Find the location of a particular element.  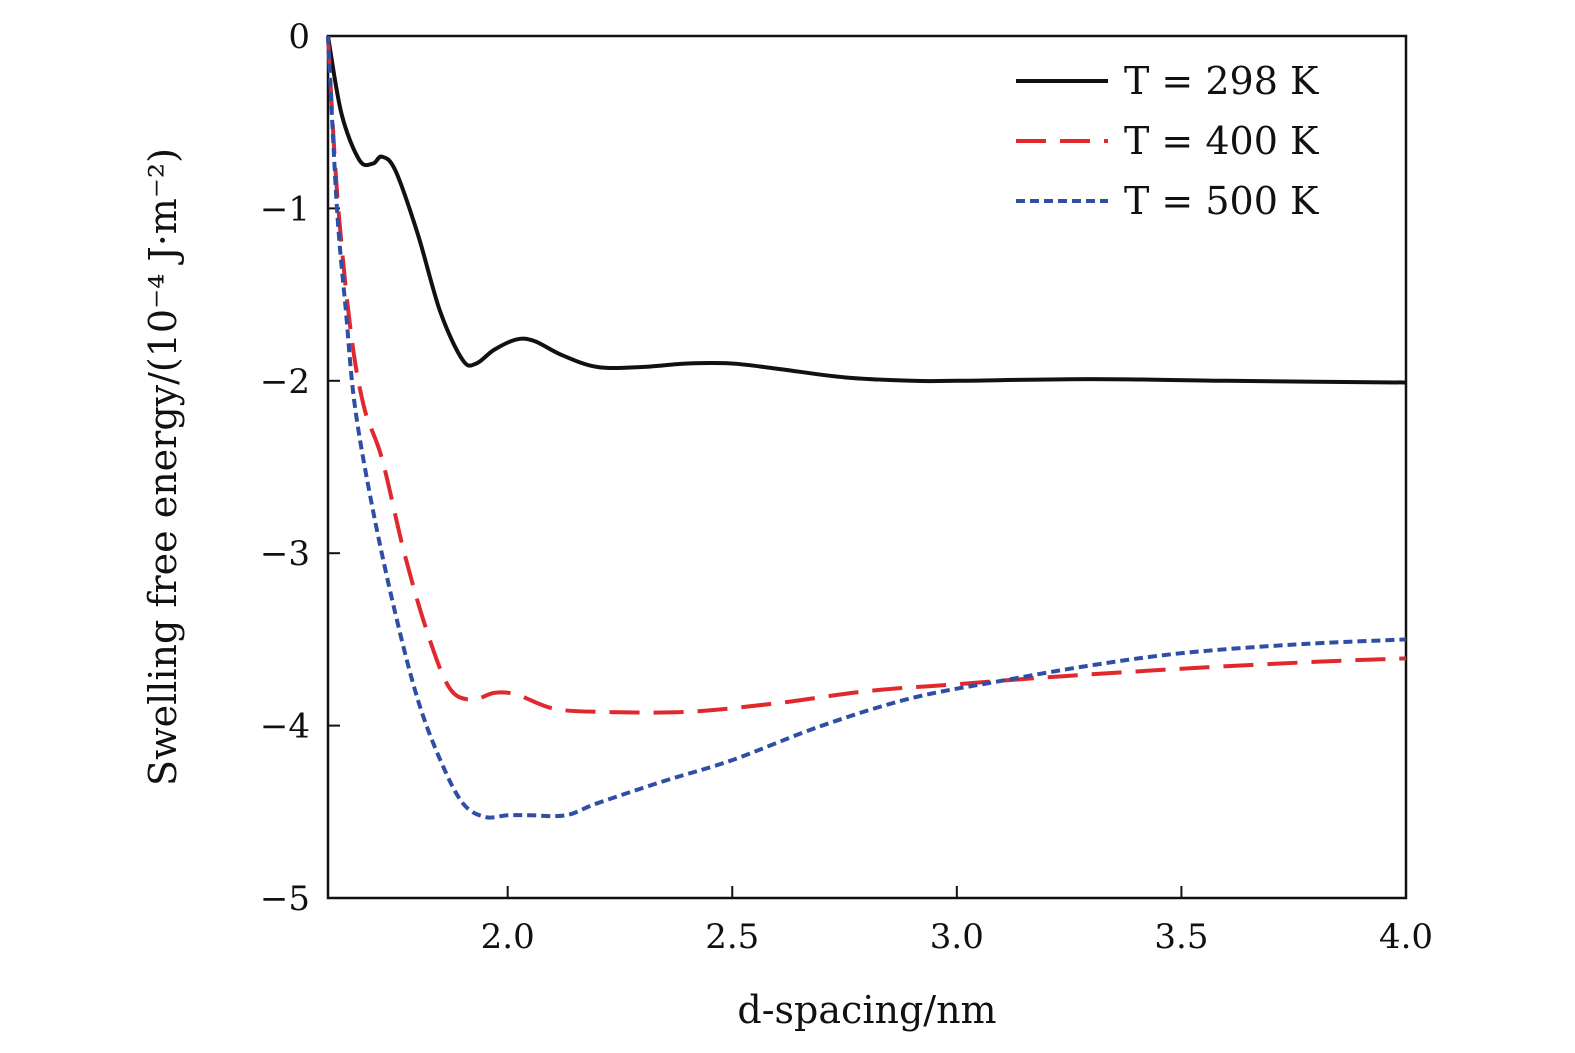

y-tick-label: −3 is located at coordinates (285, 554).